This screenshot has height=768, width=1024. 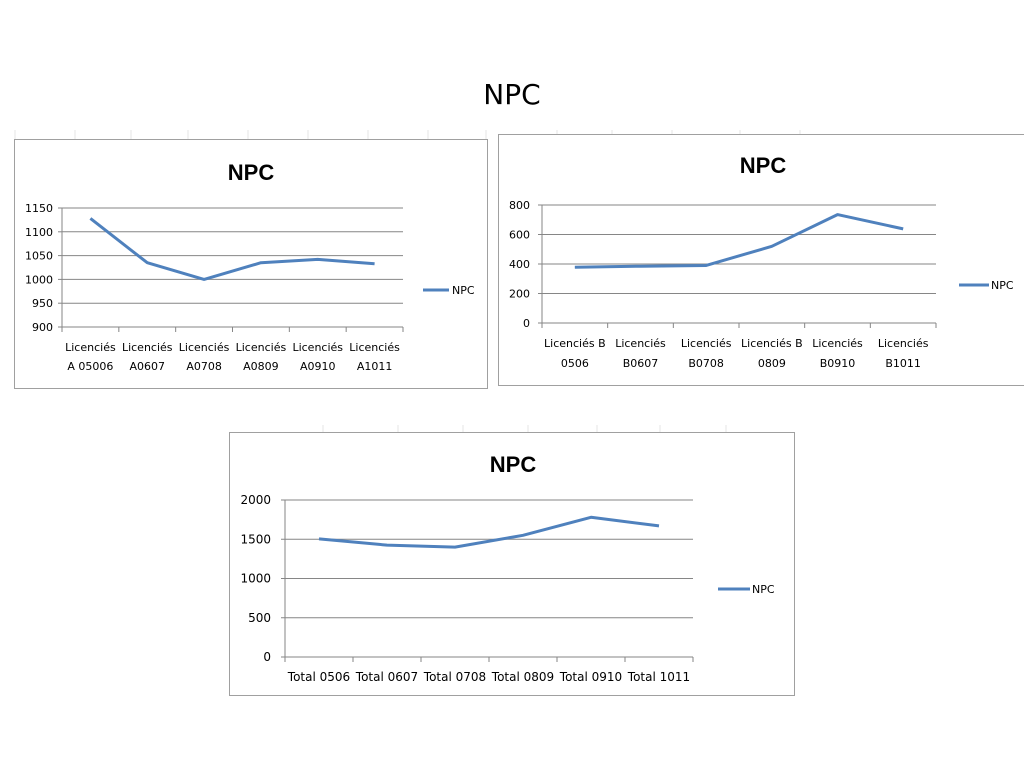 I want to click on y-tick-label: 1050, so click(x=39, y=256).